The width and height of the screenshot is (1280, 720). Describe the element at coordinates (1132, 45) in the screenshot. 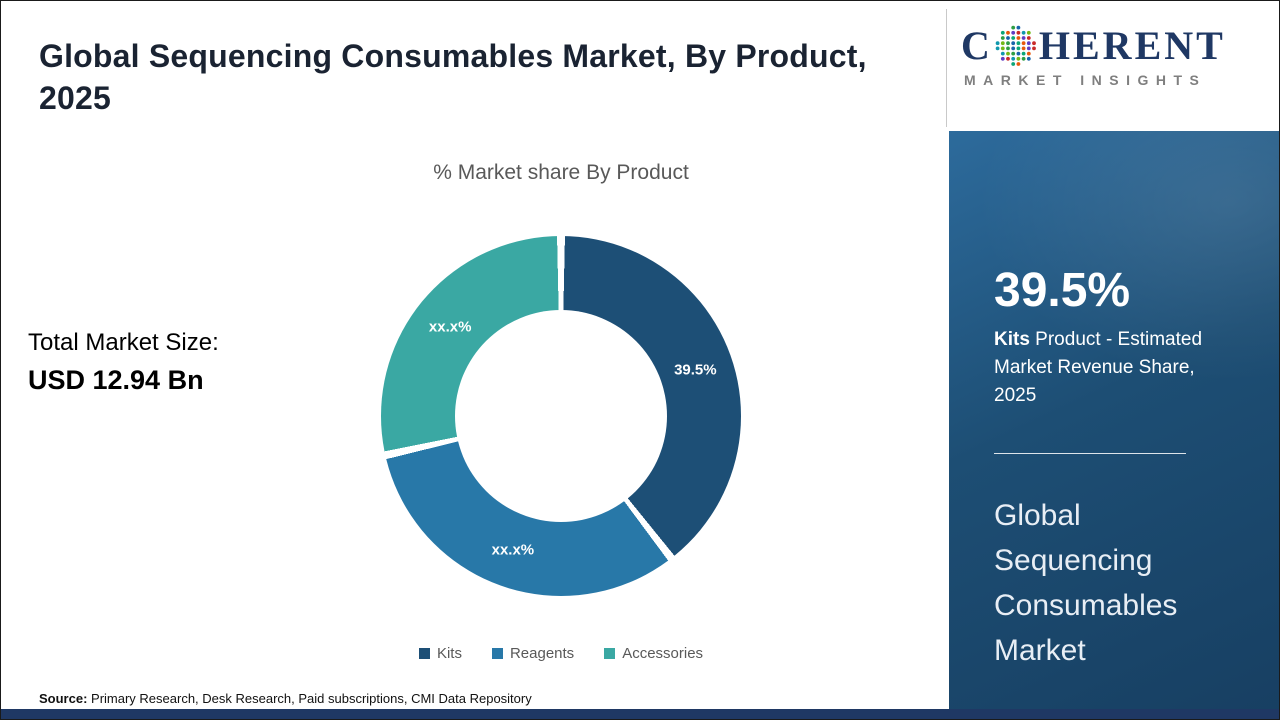

I see `brand-letters-rest: HERENT` at that location.